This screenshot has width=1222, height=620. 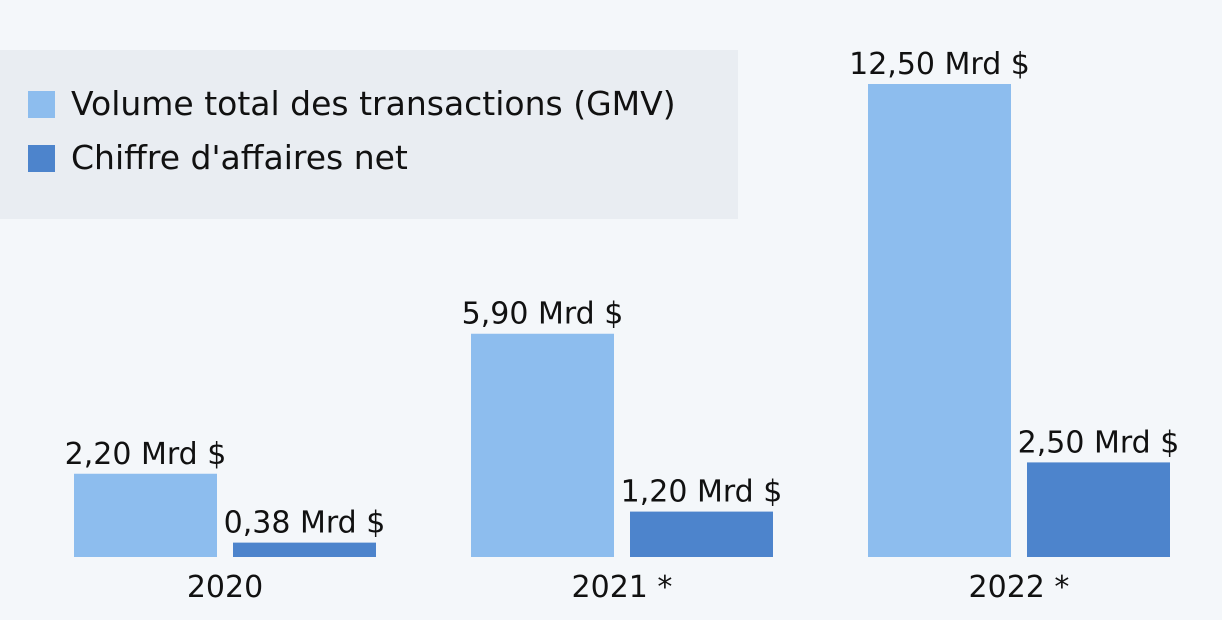 I want to click on legend-item-gmv: Volume total des transactions (GMV), so click(x=352, y=104).